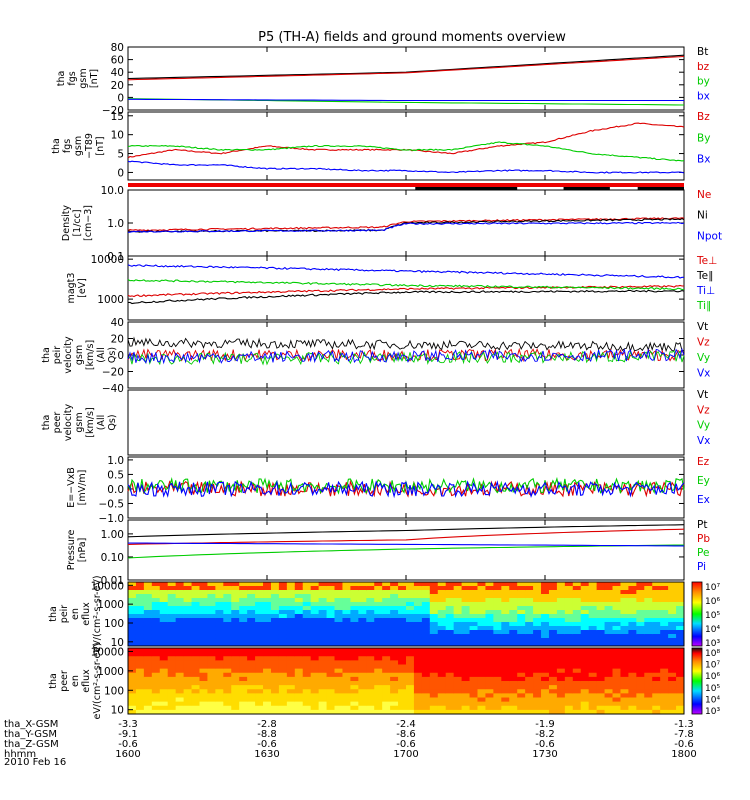 Image resolution: width=750 pixels, height=800 pixels. What do you see at coordinates (117, 136) in the screenshot?
I see `y-tick-label: 10` at bounding box center [117, 136].